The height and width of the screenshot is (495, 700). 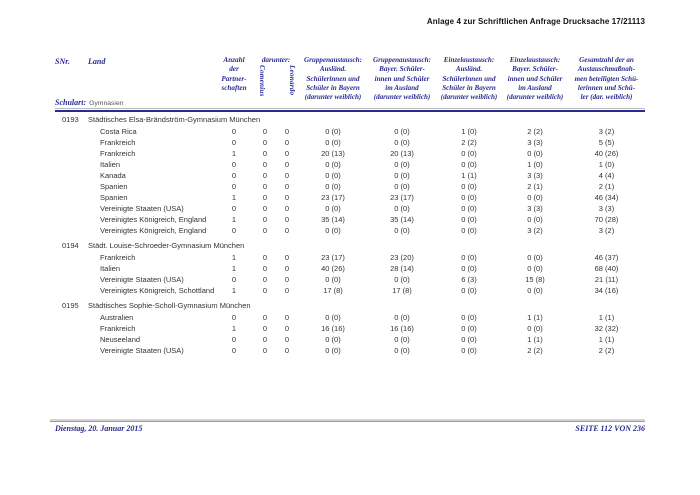 What do you see at coordinates (402, 328) in the screenshot?
I see `group-exchange-outgoing-cell: 16 (16)` at bounding box center [402, 328].